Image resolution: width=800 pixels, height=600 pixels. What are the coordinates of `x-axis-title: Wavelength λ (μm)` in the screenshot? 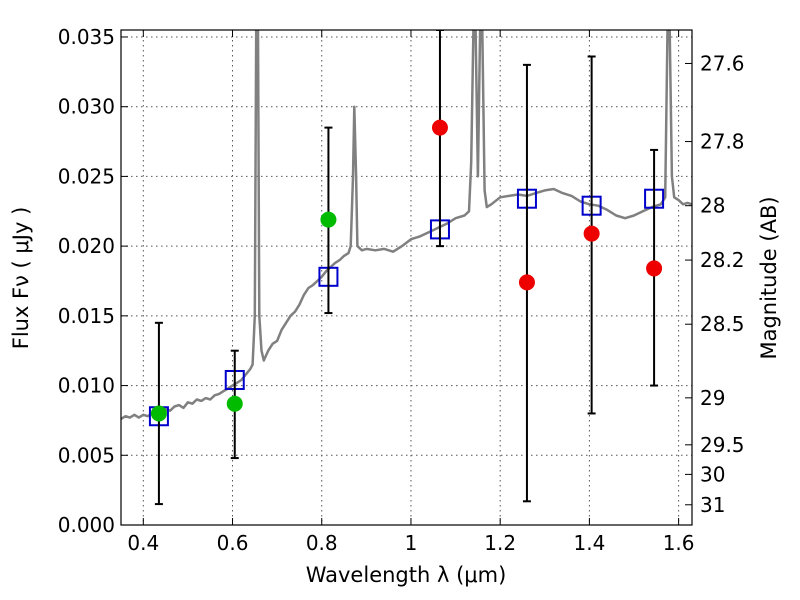 It's located at (406, 575).